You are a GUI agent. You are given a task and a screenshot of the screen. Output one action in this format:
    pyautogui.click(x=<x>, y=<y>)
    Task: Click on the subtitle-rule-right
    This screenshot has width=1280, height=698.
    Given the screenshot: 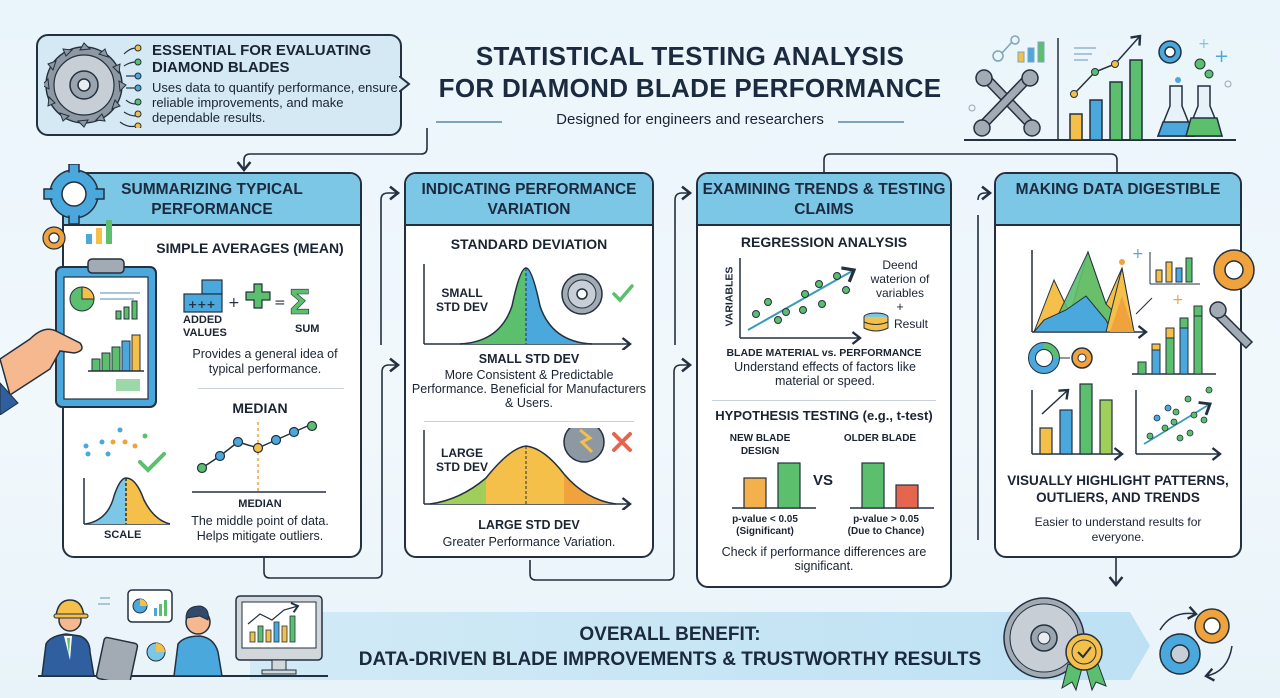 What is the action you would take?
    pyautogui.click(x=871, y=122)
    